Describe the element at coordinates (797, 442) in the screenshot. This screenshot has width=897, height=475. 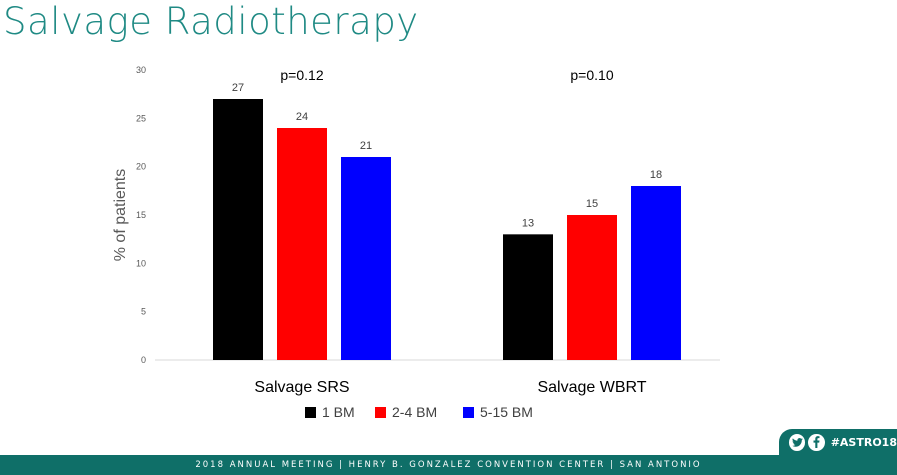
I see `twitter-icon` at that location.